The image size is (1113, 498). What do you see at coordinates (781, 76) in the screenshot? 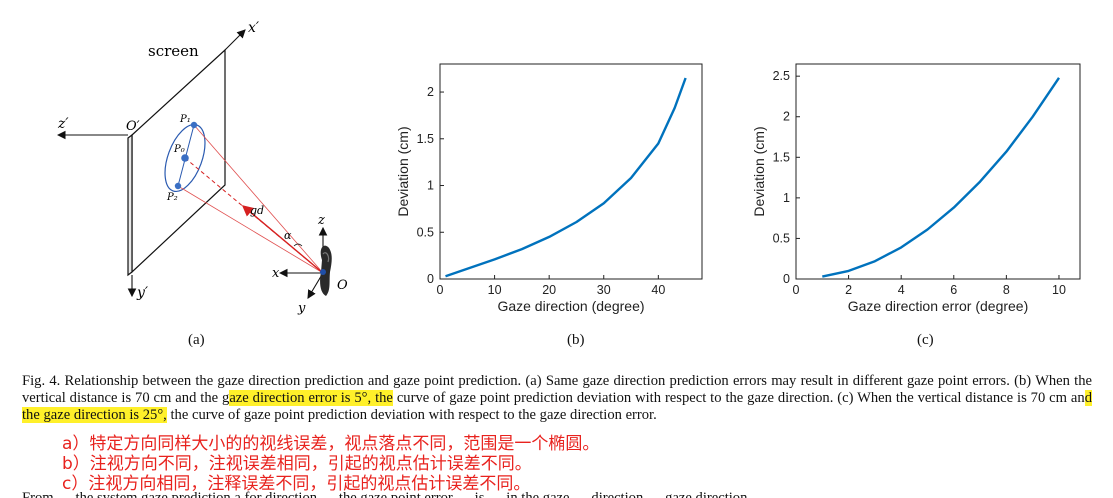
I see `y-tick-label: 2.5` at bounding box center [781, 76].